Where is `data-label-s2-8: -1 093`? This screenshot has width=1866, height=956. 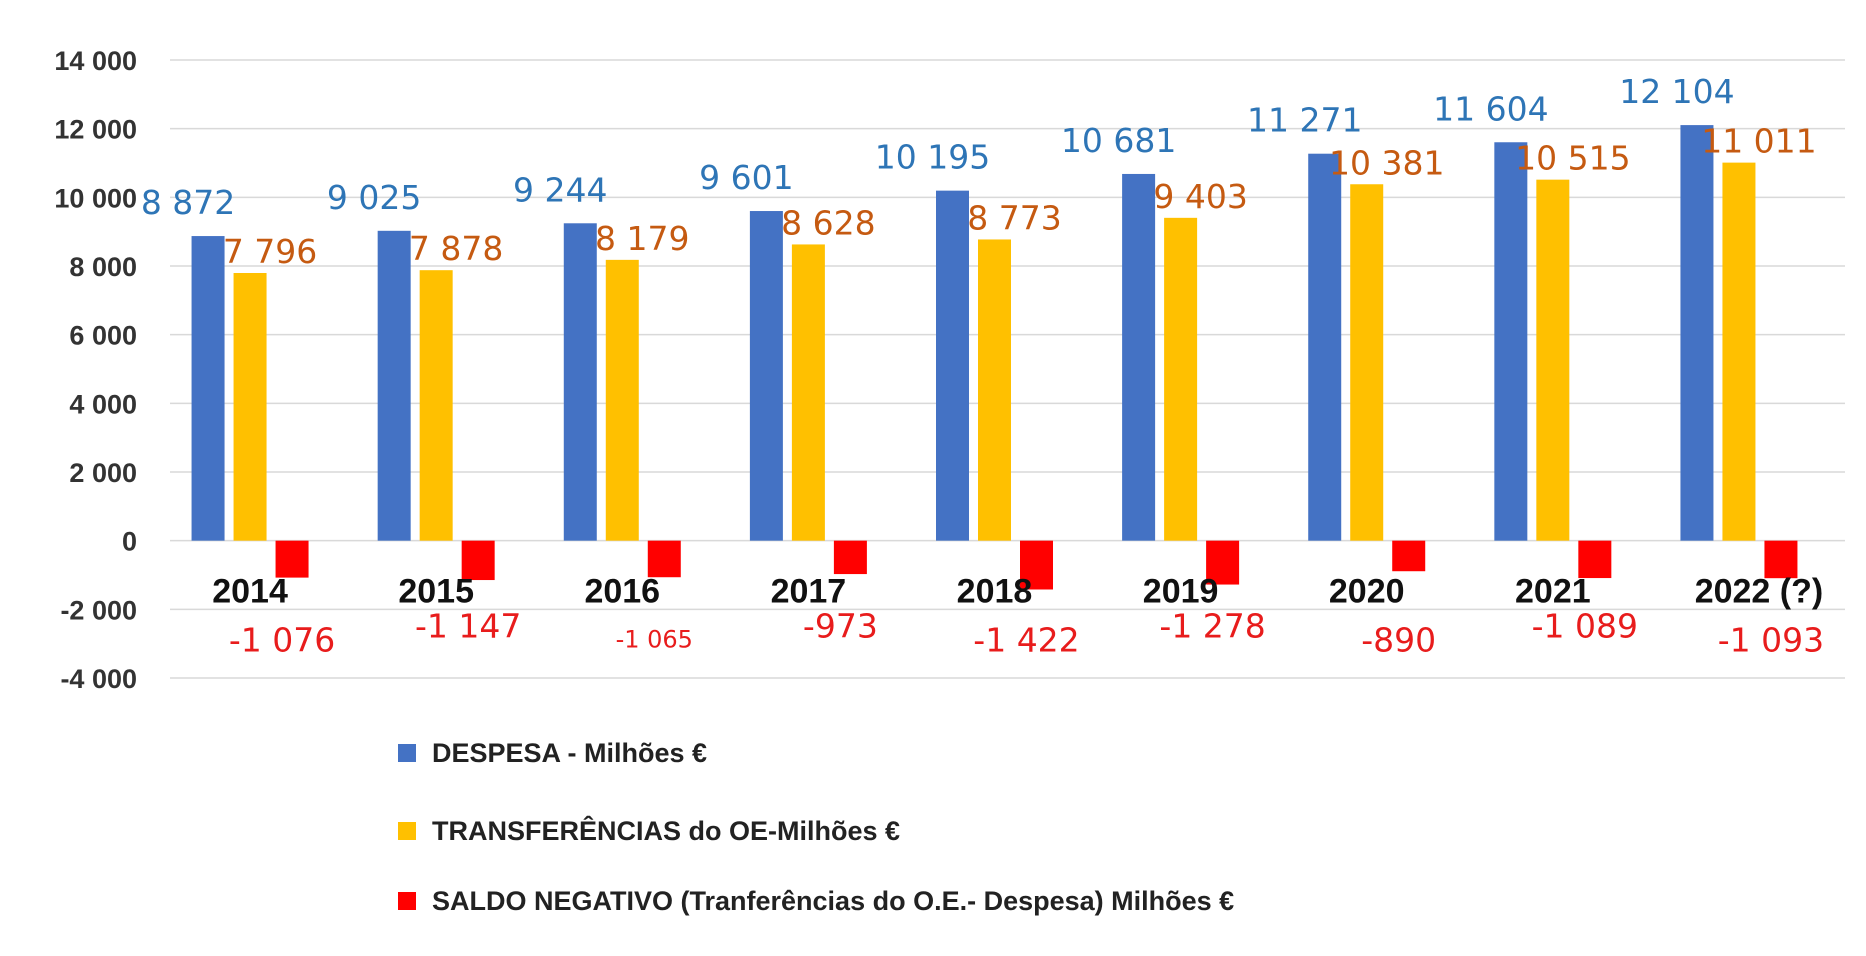
data-label-s2-8: -1 093 is located at coordinates (1771, 639).